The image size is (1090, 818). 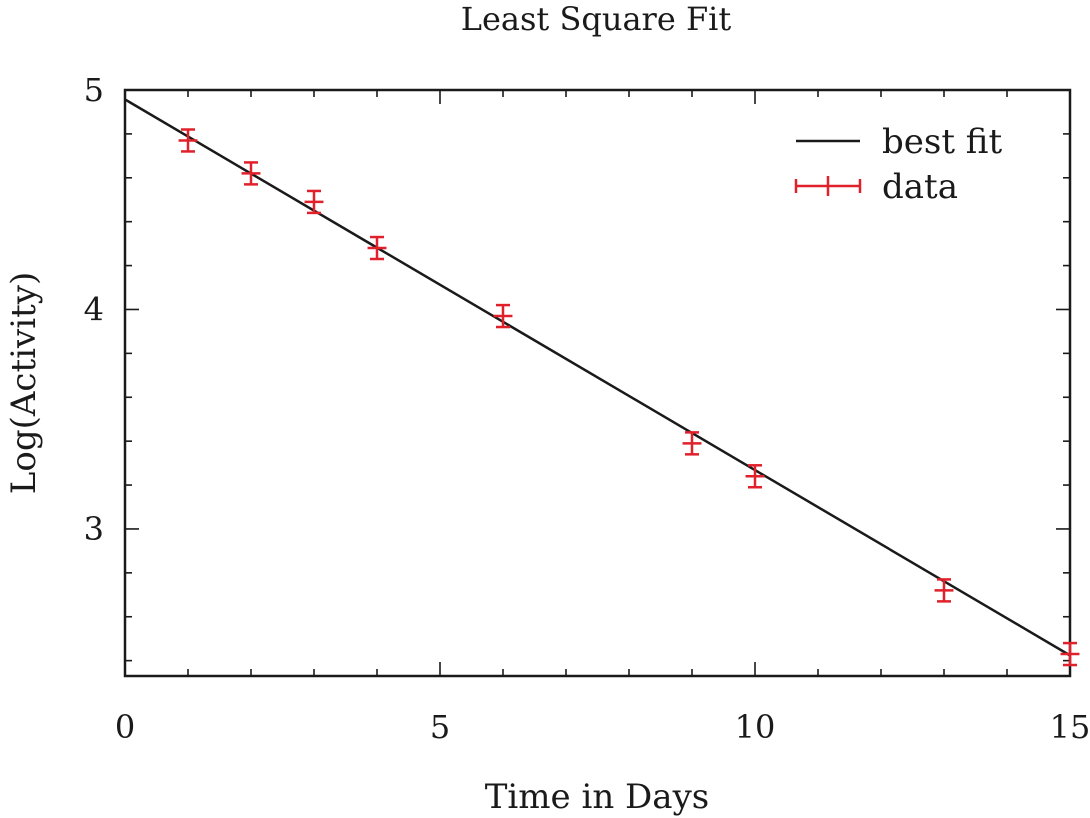 What do you see at coordinates (596, 19) in the screenshot?
I see `chart-title: Least Square Fit` at bounding box center [596, 19].